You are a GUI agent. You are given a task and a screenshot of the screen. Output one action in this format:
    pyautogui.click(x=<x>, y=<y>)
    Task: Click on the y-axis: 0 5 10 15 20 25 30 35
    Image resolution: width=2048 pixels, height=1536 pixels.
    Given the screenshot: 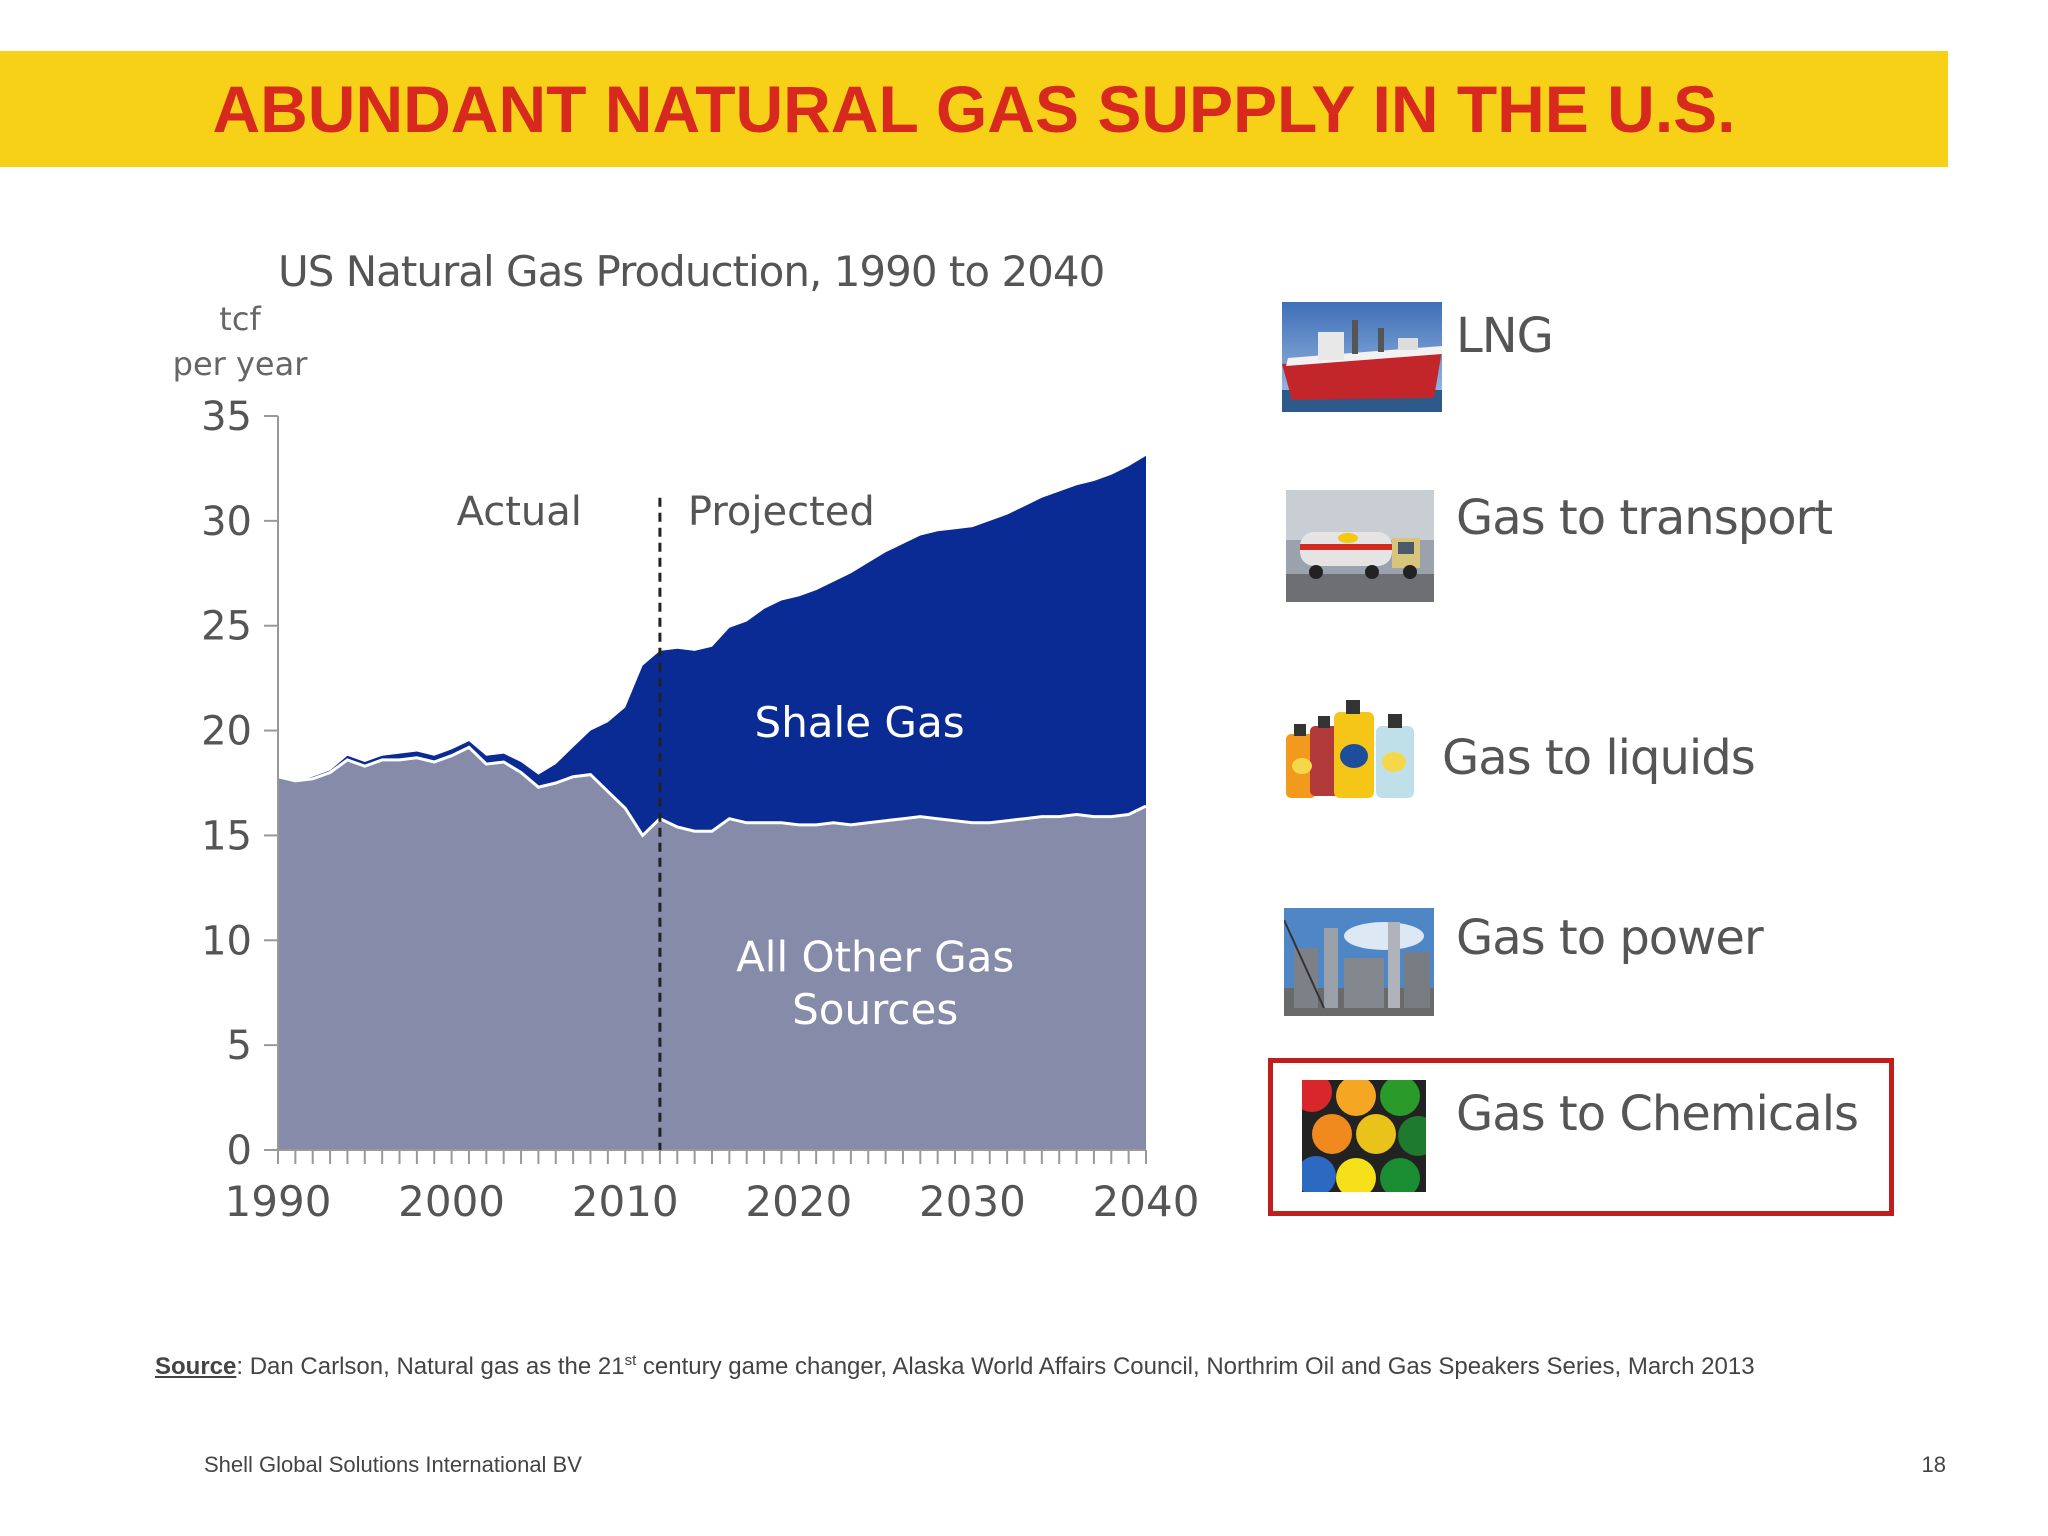 What is the action you would take?
    pyautogui.click(x=239, y=784)
    